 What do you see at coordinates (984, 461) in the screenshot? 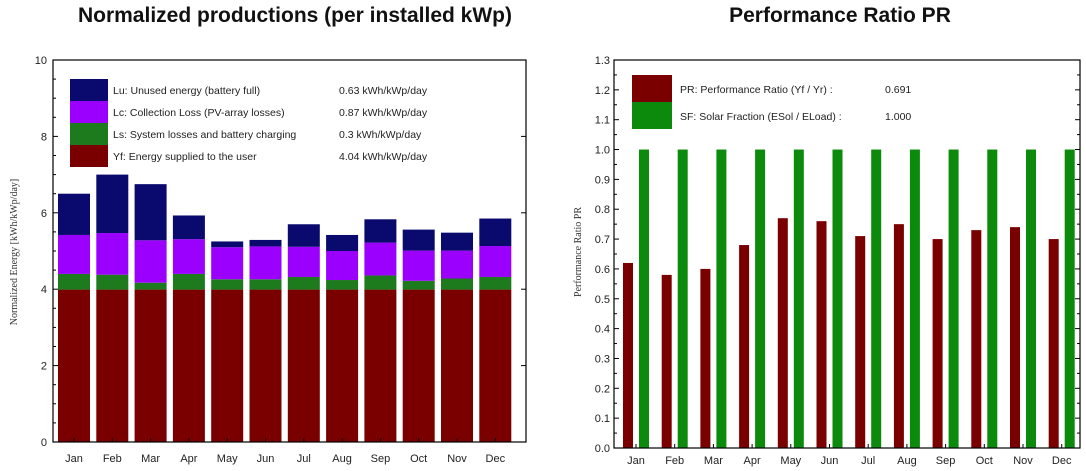
I see `chart2-xtick-label: Oct` at bounding box center [984, 461].